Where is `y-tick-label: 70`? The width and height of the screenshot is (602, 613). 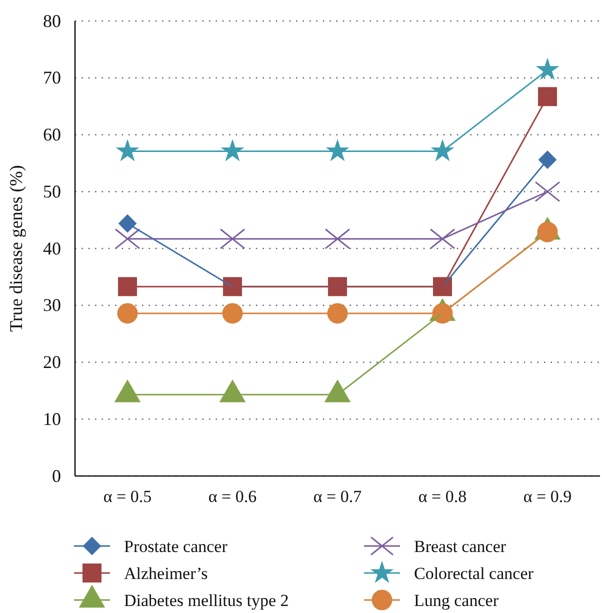 y-tick-label: 70 is located at coordinates (52, 78).